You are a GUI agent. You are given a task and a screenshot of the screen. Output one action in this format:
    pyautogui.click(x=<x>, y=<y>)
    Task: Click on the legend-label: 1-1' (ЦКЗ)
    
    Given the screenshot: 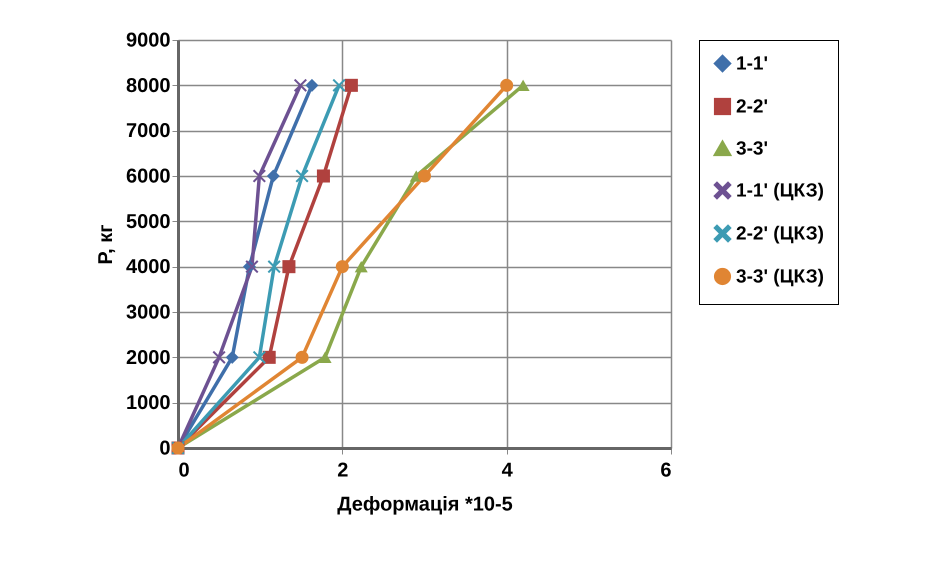 What is the action you would take?
    pyautogui.click(x=780, y=191)
    